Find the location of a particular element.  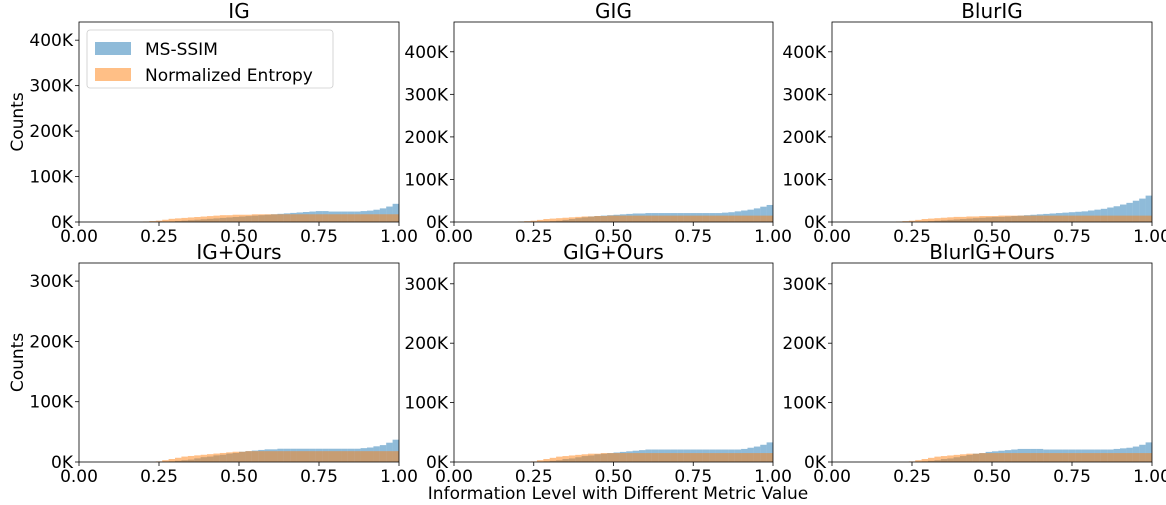

x-tick-label: 0.75 is located at coordinates (1072, 477).